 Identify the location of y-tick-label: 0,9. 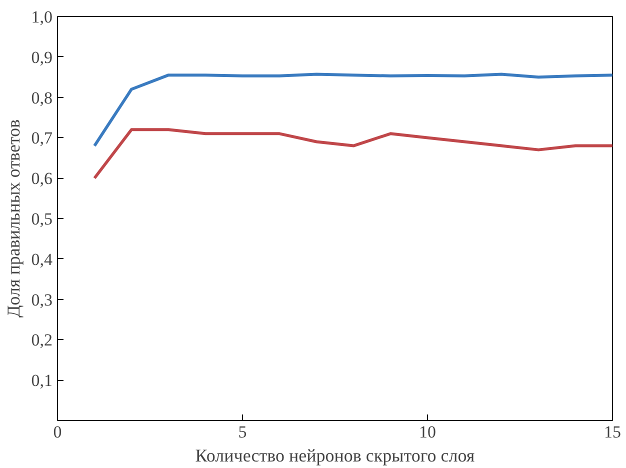
(41, 57).